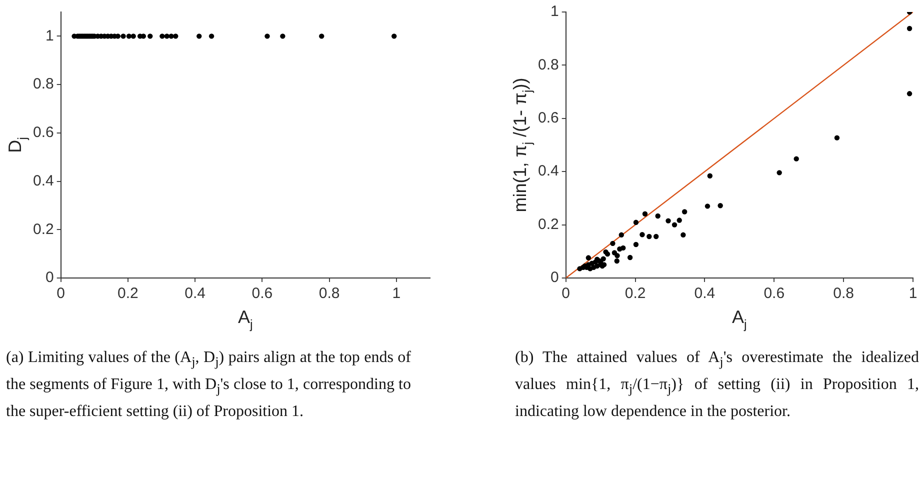  Describe the element at coordinates (209, 384) in the screenshot. I see `text: (a) Limiting values of the (A$_{j}$, D$_{j}$) pairs align at the top ends of the segments of Figure 1, with D$_{j}$'s close to 1, corresponding to the super-efficient setting (ii) of Proposition 1.` at that location.